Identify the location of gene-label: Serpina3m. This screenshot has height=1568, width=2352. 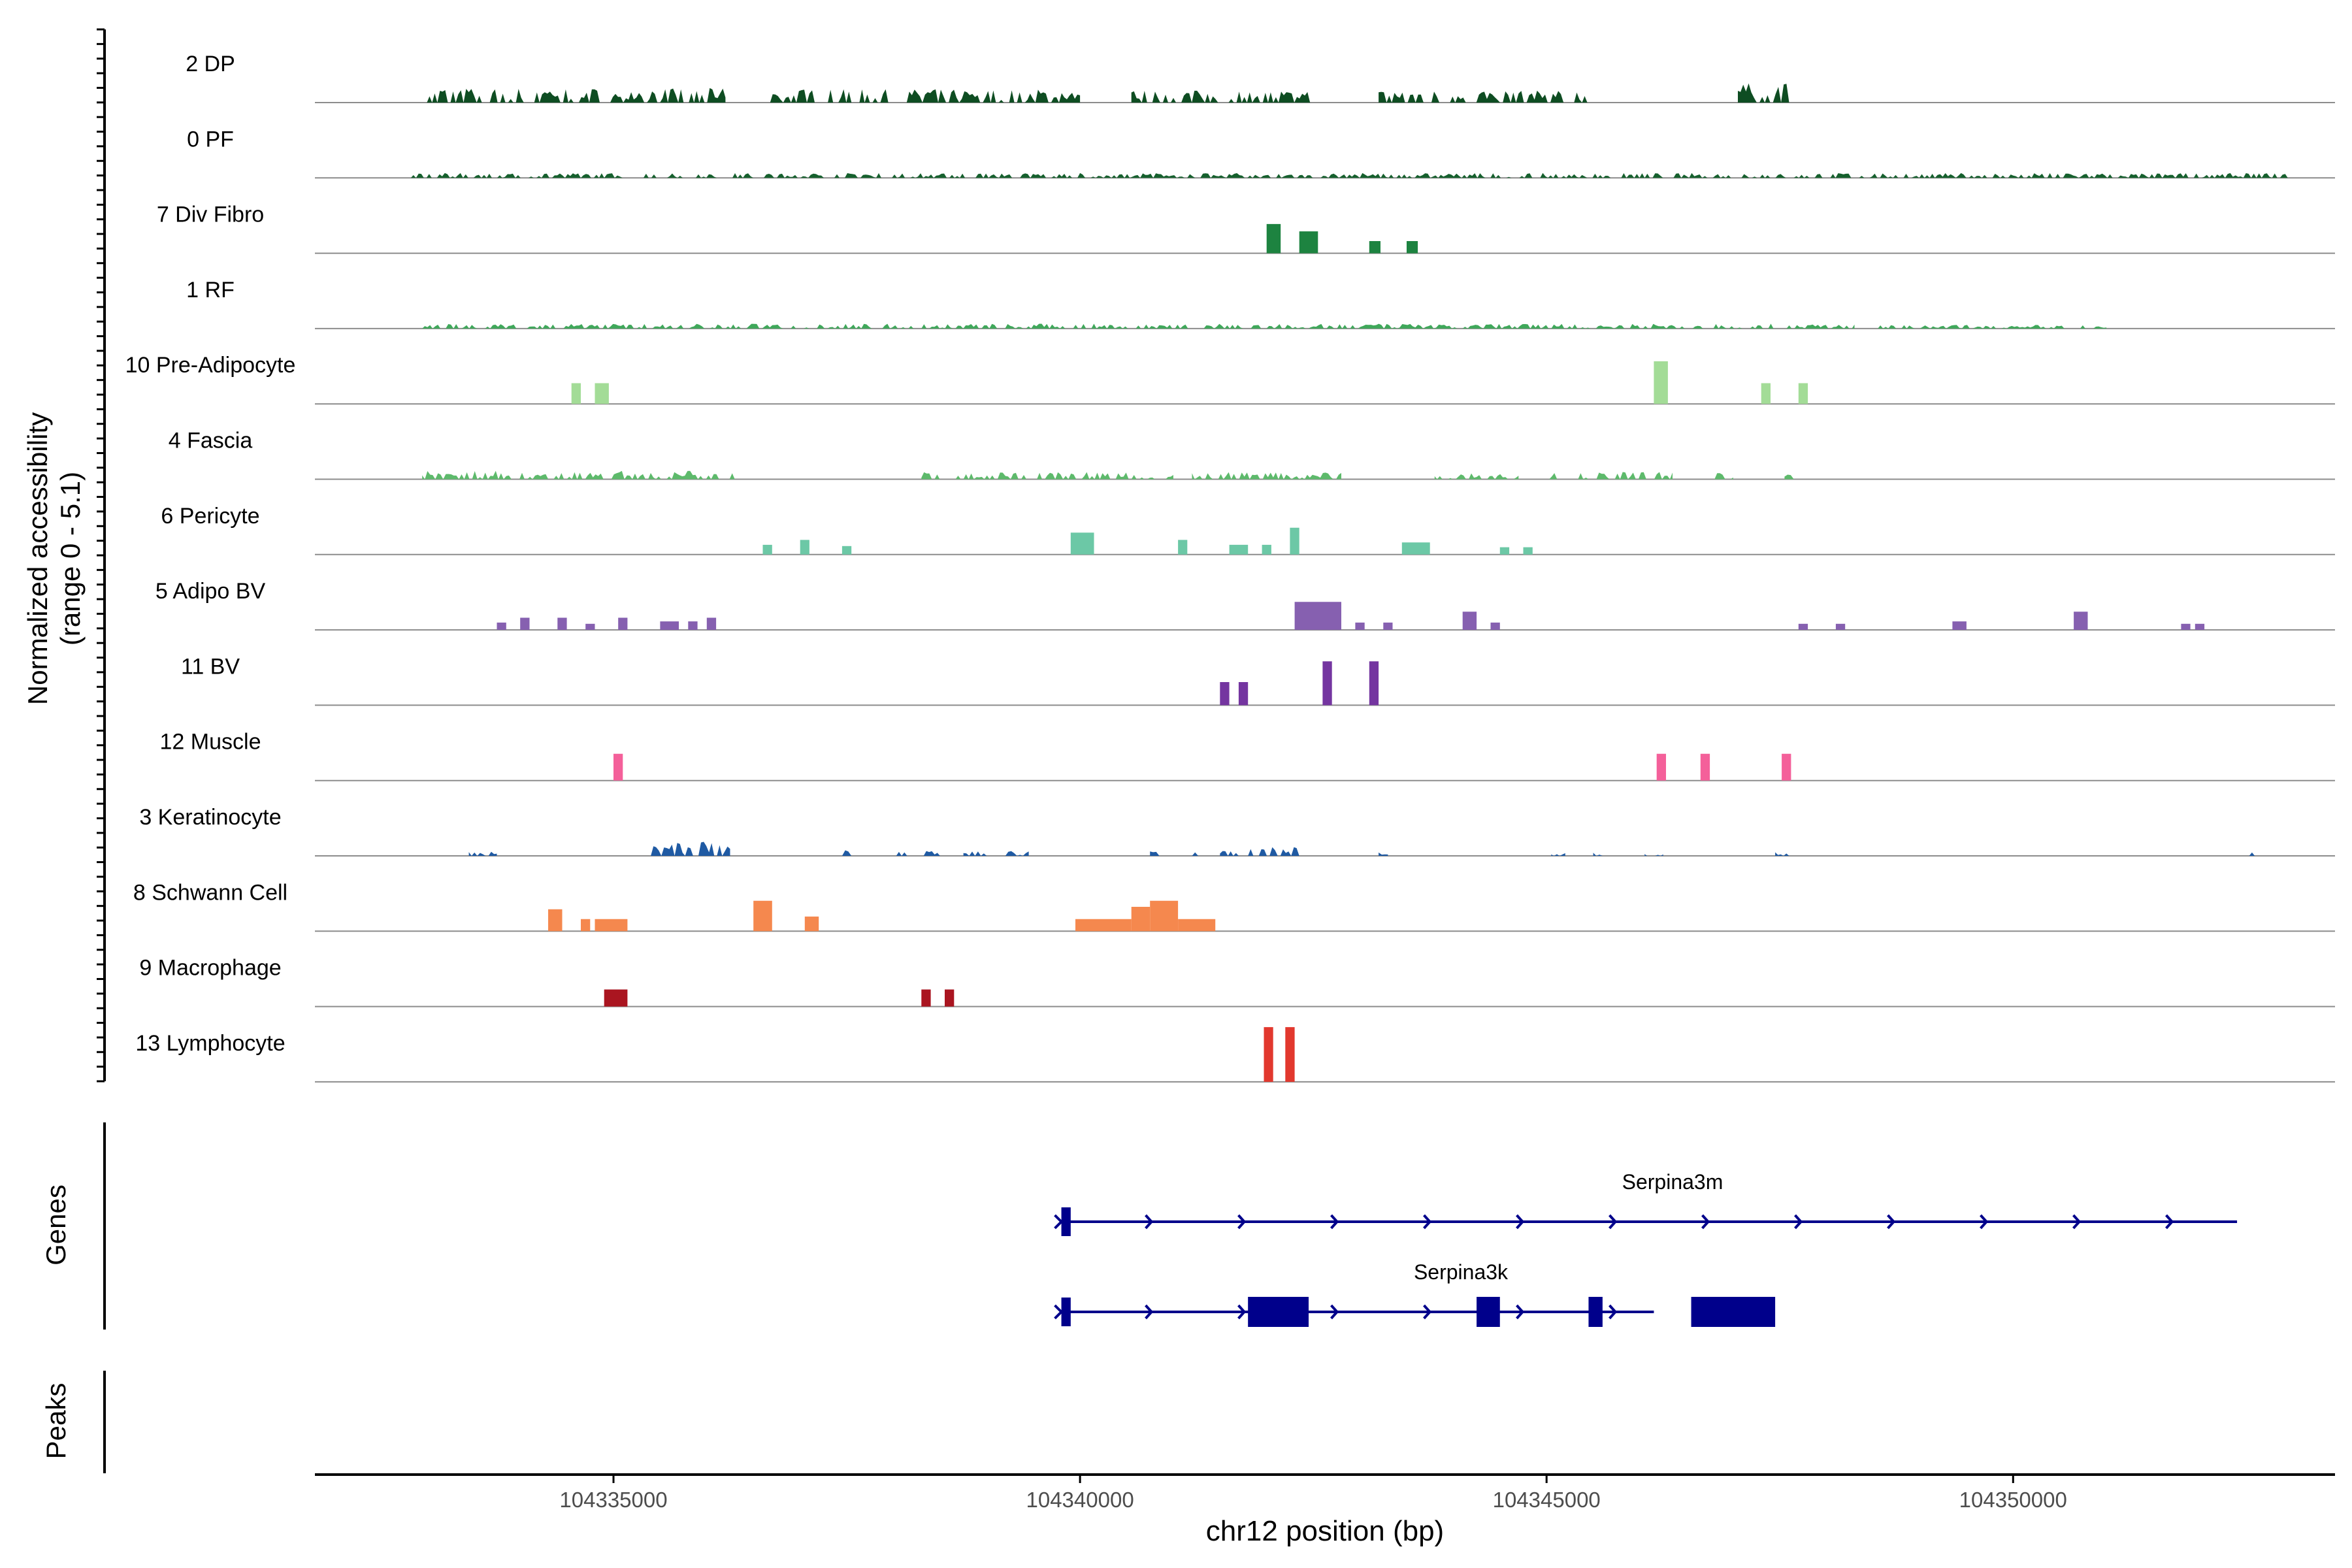
(1672, 1182).